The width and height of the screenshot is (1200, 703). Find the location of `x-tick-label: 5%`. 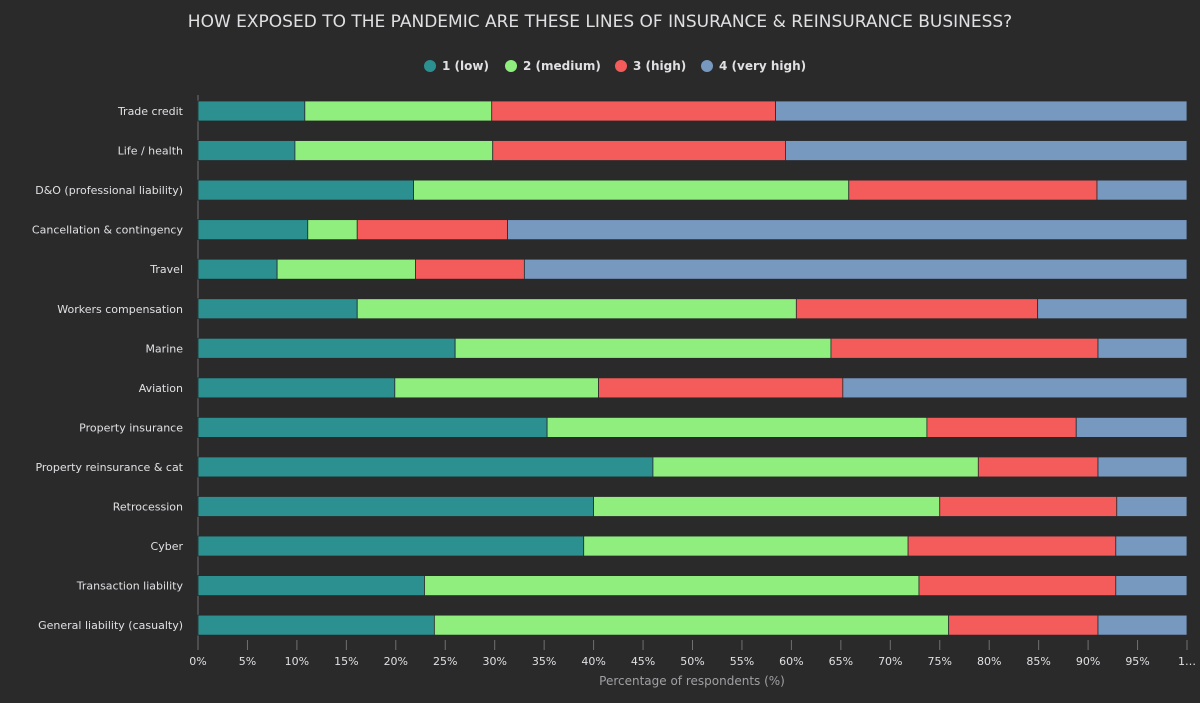

x-tick-label: 5% is located at coordinates (247, 661).